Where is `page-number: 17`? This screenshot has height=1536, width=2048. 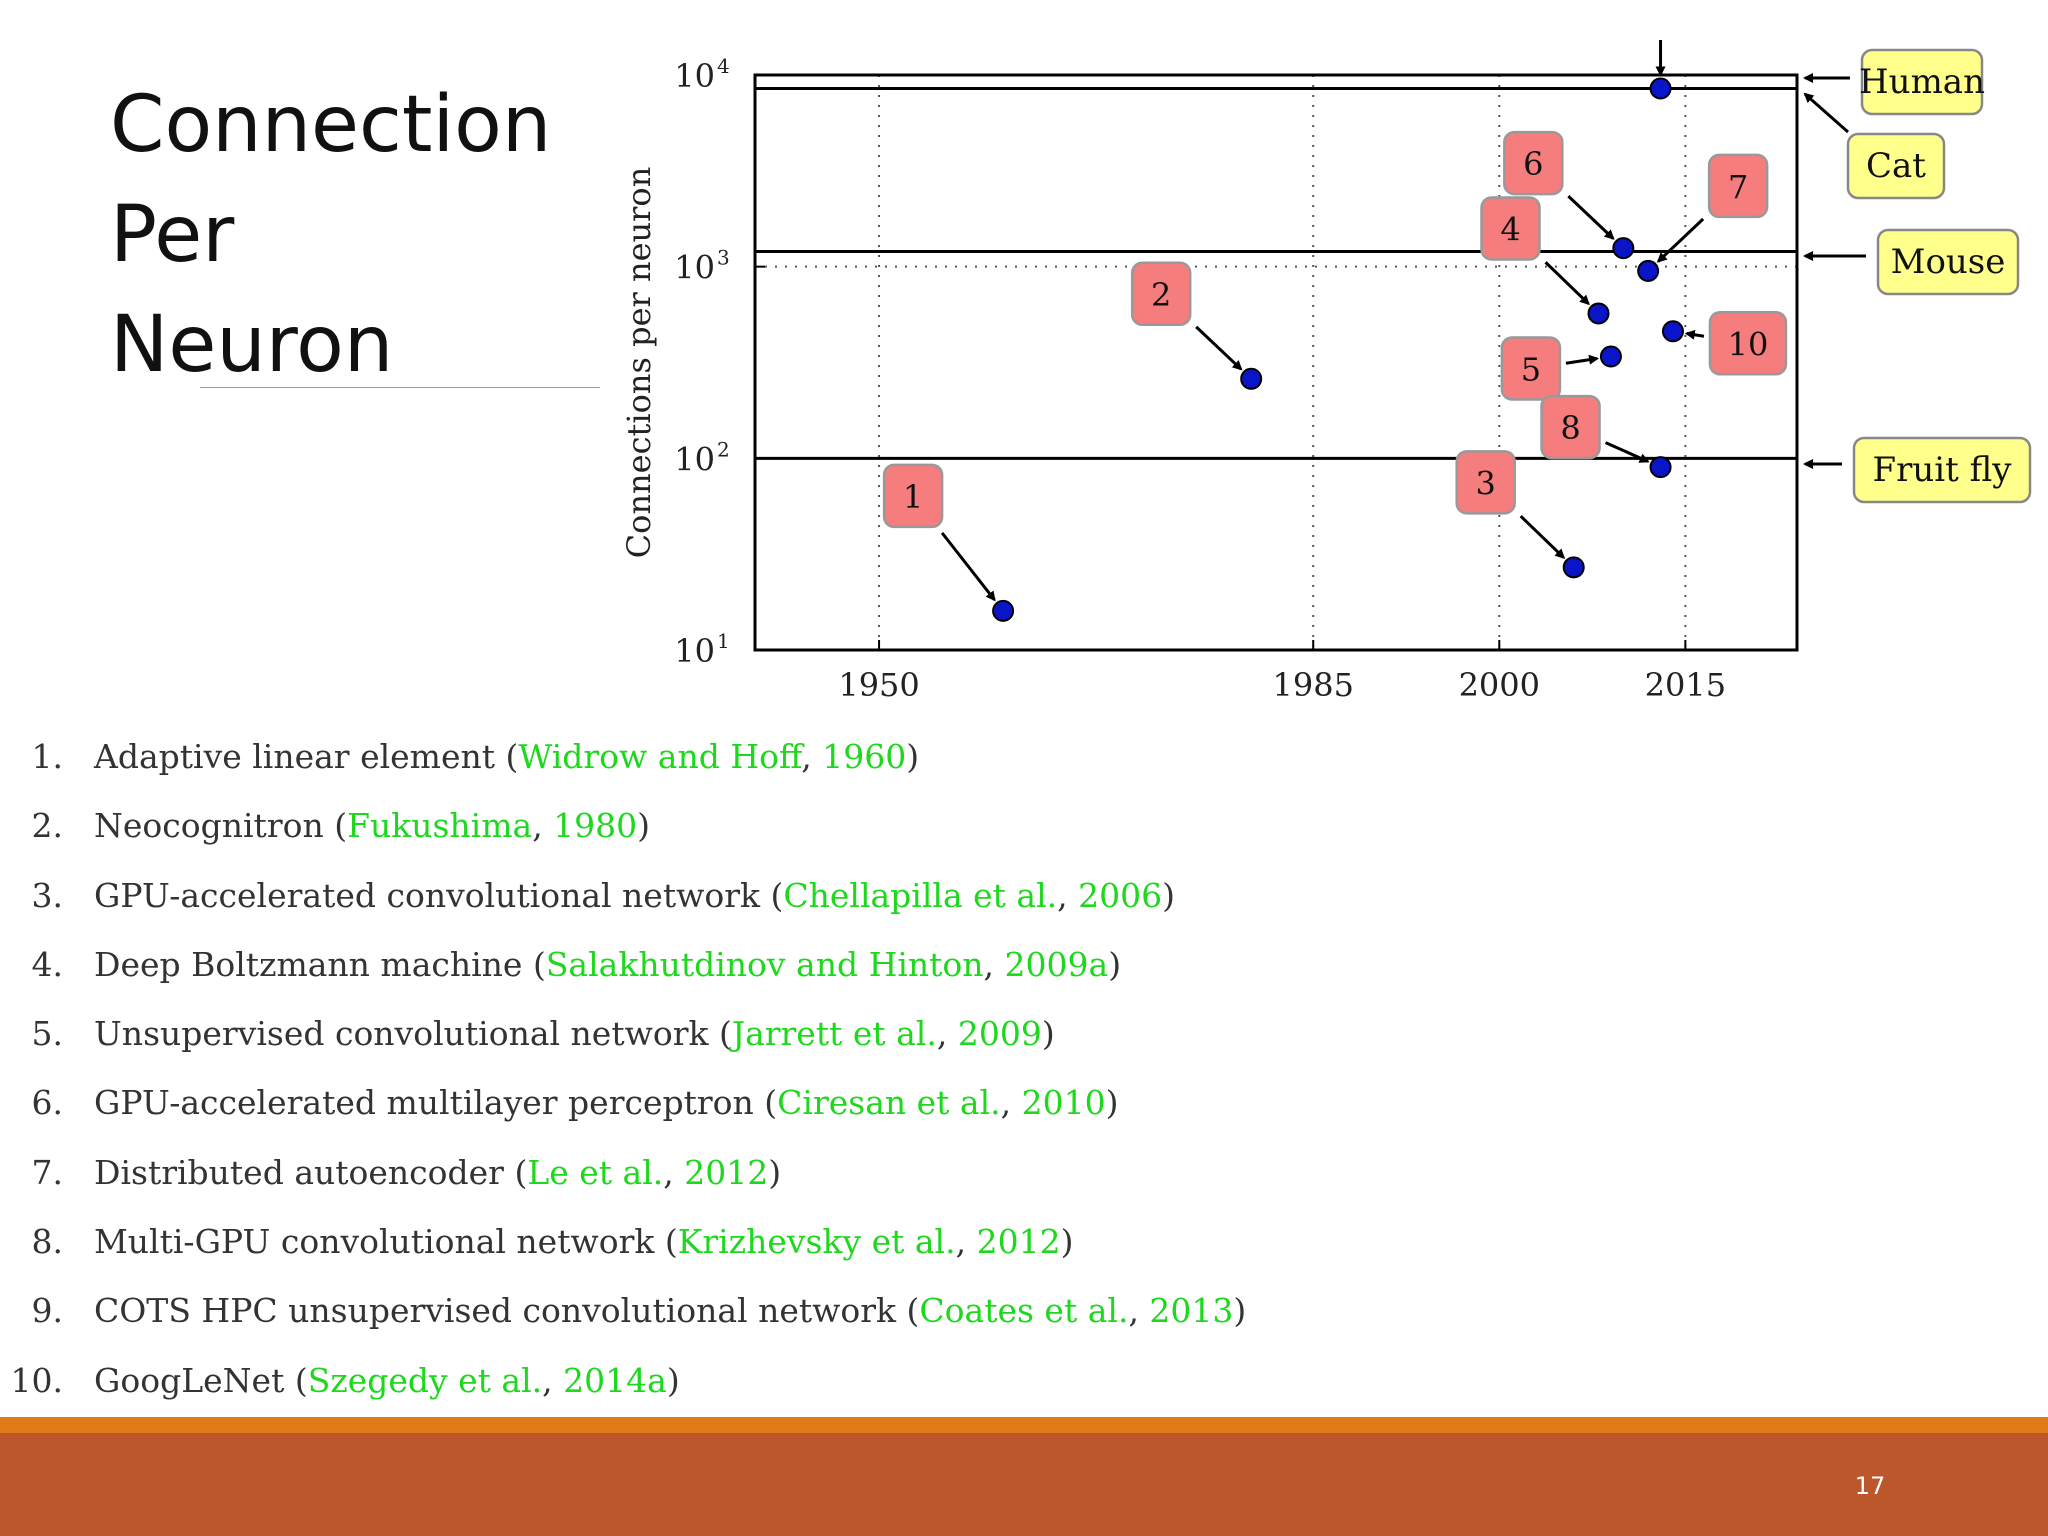
page-number: 17 is located at coordinates (1870, 1486).